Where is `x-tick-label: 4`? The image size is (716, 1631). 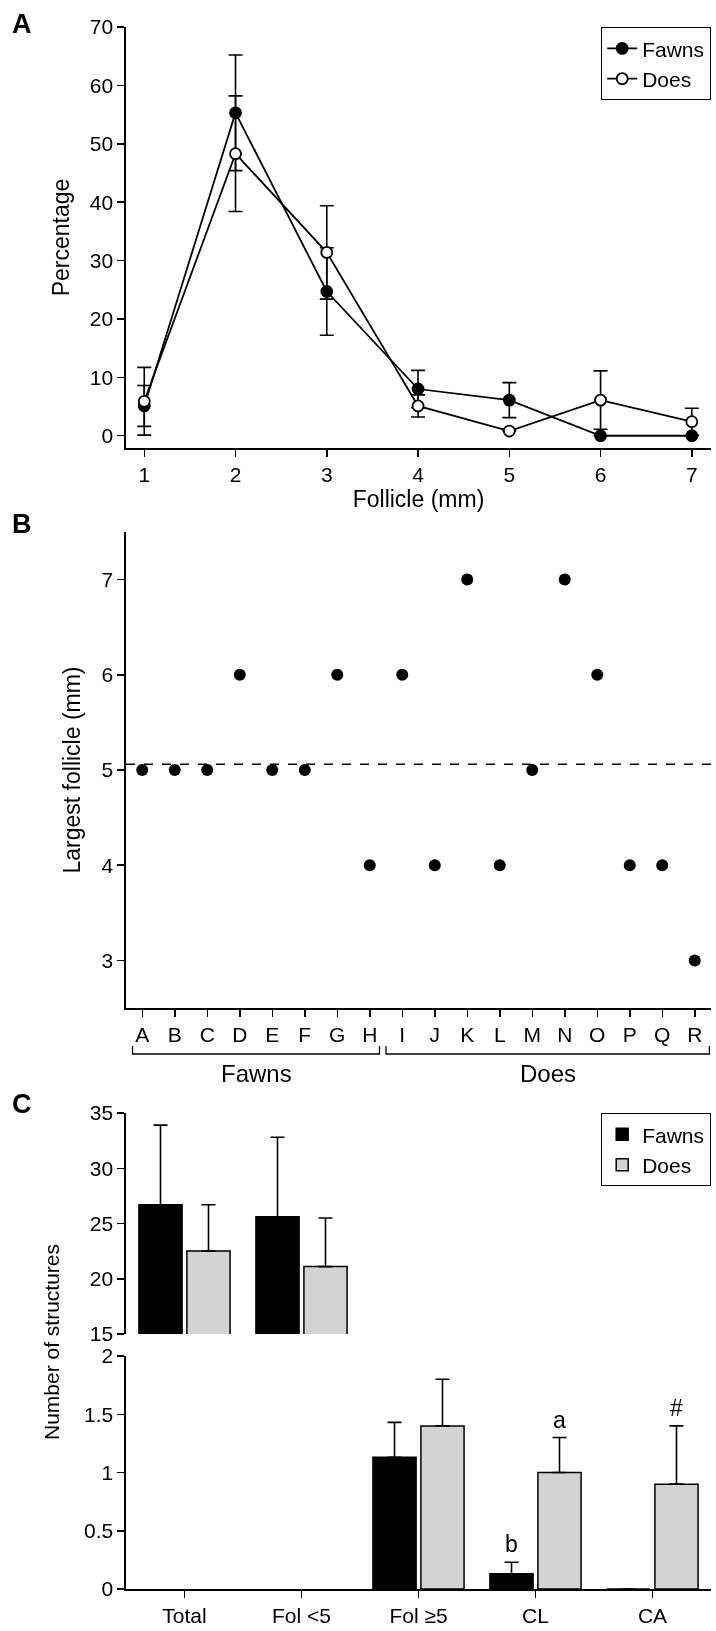
x-tick-label: 4 is located at coordinates (418, 474).